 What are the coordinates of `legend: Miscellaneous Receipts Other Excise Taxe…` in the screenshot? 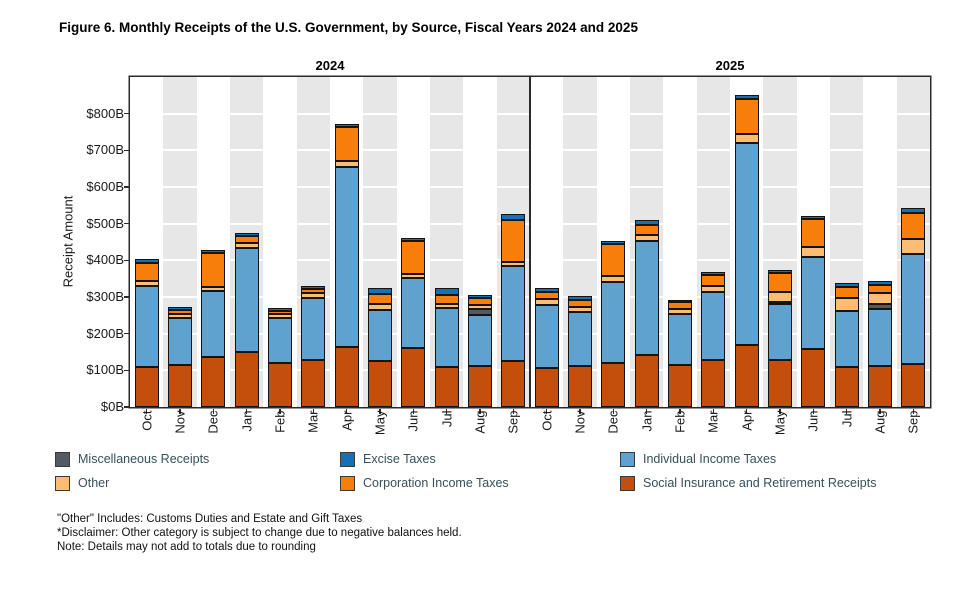 It's located at (476, 479).